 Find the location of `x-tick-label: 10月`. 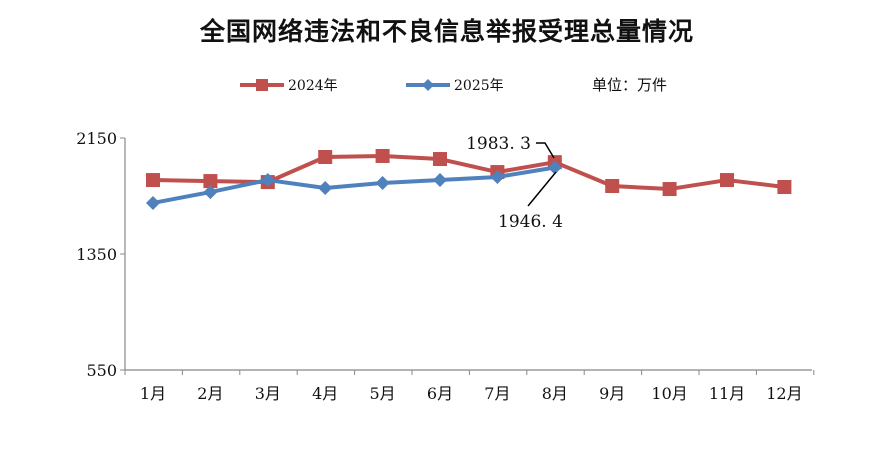

x-tick-label: 10月 is located at coordinates (669, 393).